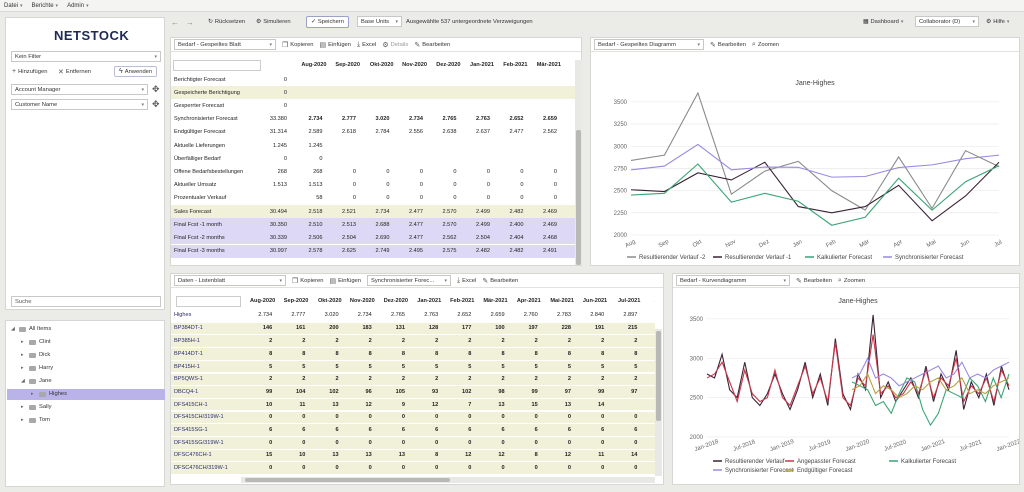 This screenshot has height=492, width=1024. I want to click on expand-icon: ▸, so click(22, 420).